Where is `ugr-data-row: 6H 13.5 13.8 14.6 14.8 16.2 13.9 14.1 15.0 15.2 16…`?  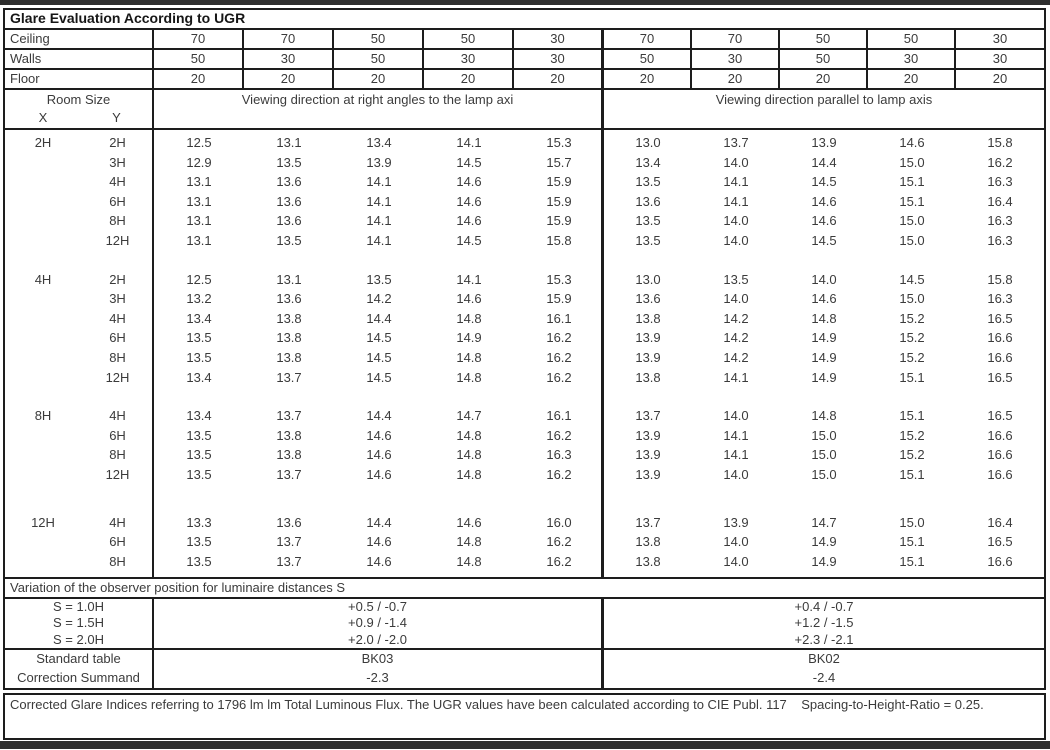
ugr-data-row: 6H 13.5 13.8 14.6 14.8 16.2 13.9 14.1 15.0 15.2 16… is located at coordinates (524, 436).